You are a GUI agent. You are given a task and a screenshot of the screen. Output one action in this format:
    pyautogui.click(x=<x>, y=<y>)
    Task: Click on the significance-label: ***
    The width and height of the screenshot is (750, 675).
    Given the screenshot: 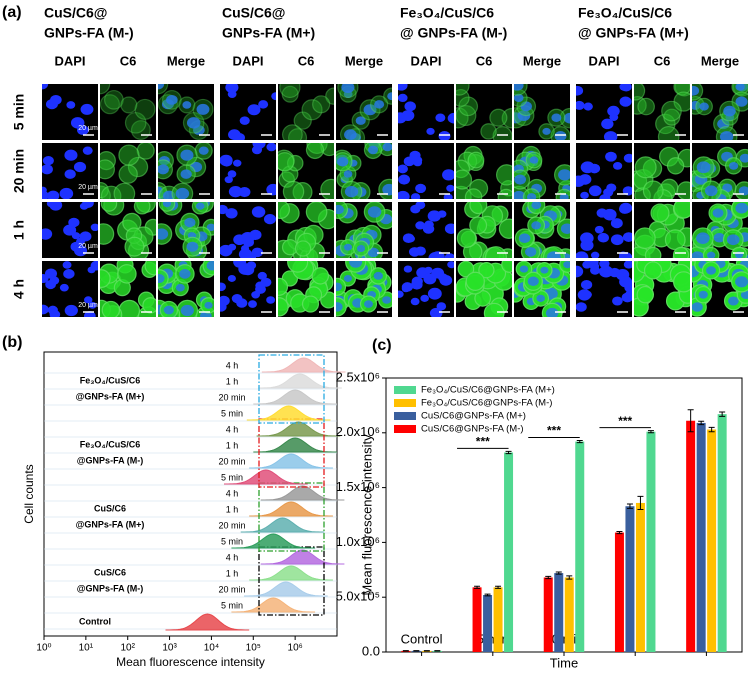 What is the action you would take?
    pyautogui.click(x=554, y=431)
    